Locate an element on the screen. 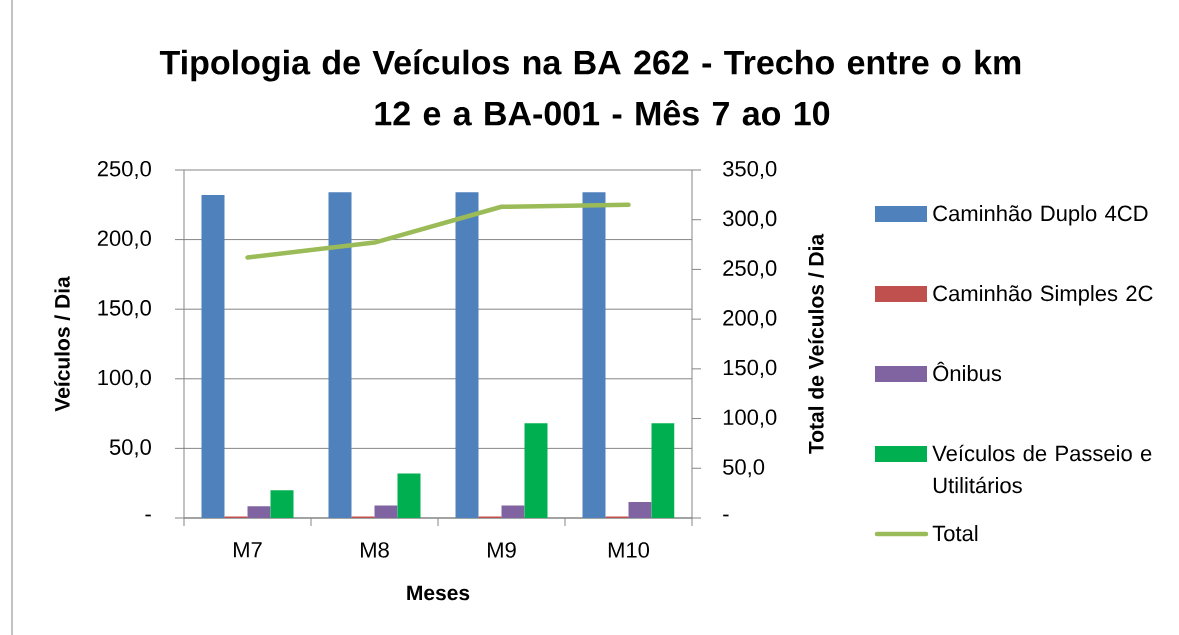  y2-tick-label: 300,0 is located at coordinates (750, 219).